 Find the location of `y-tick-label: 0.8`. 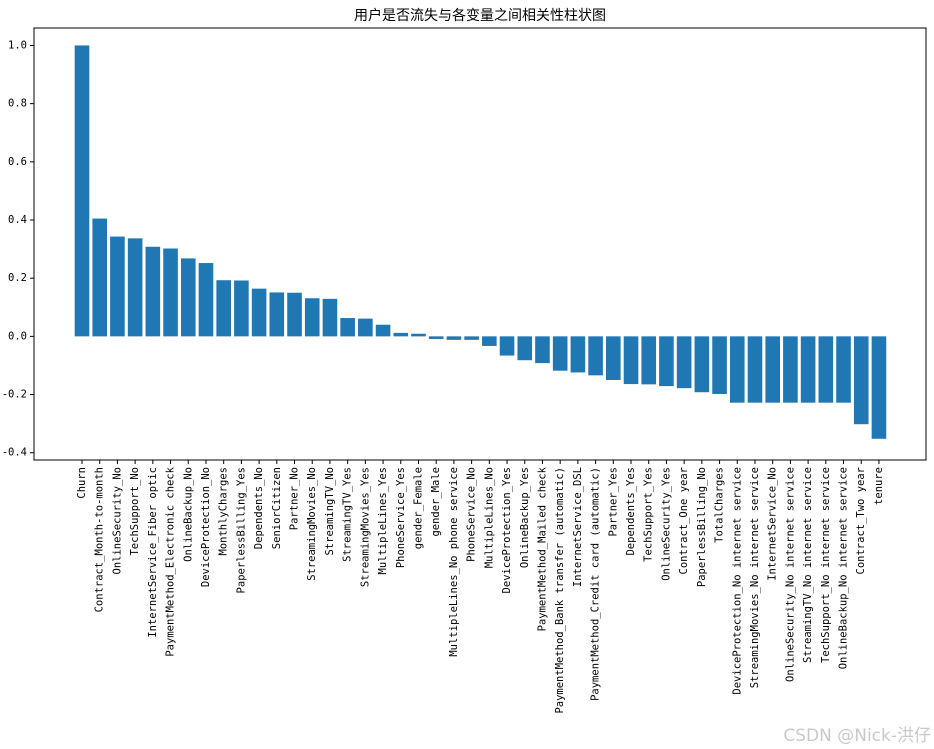

y-tick-label: 0.8 is located at coordinates (17, 104).